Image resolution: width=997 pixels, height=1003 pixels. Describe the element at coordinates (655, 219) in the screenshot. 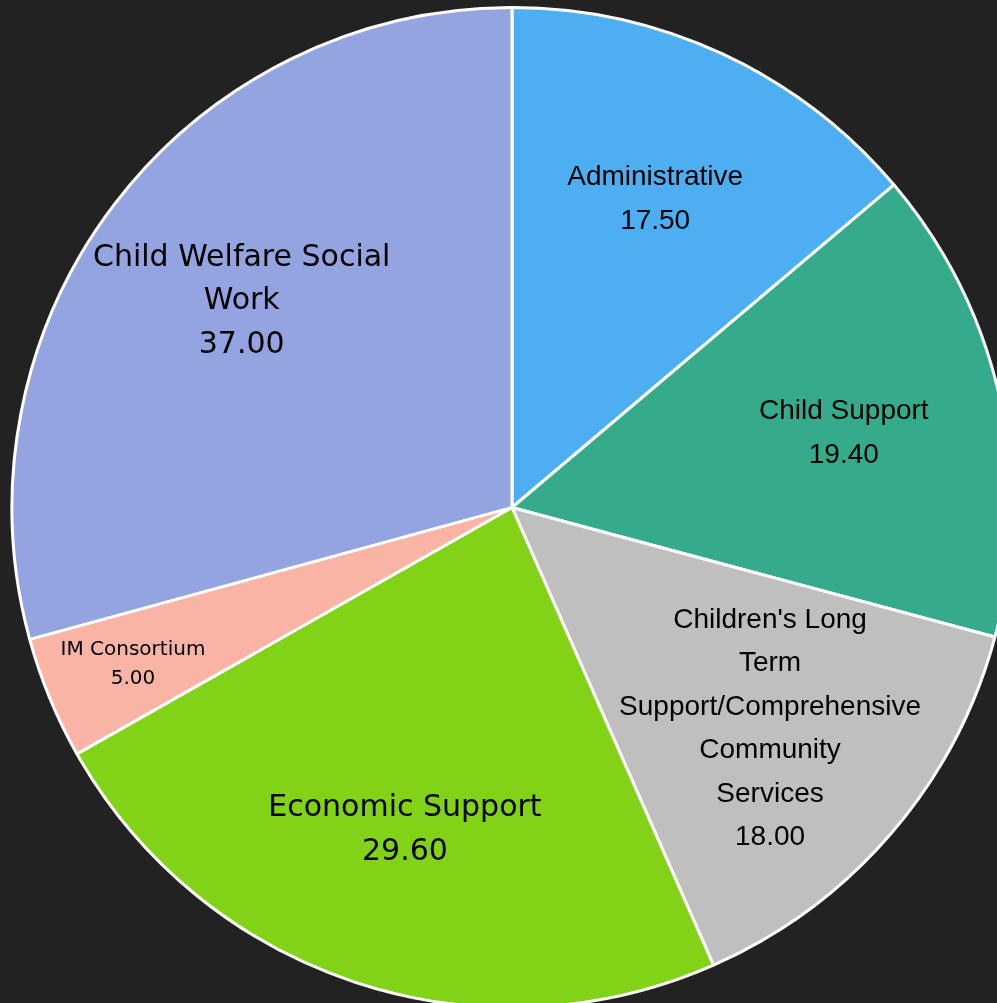

I see `data-label: 17.50` at that location.